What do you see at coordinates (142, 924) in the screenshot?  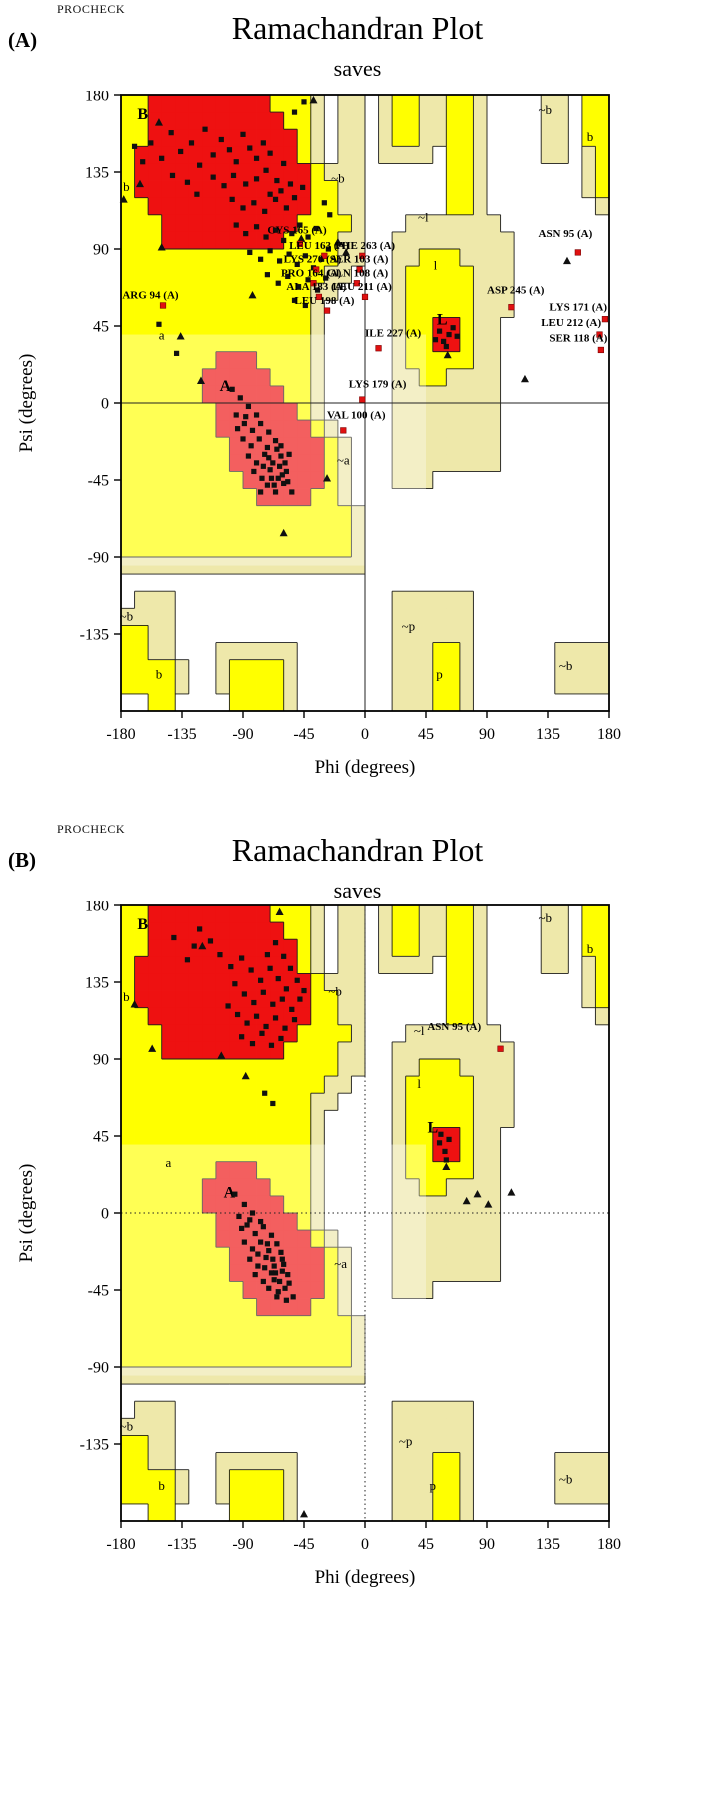 I see `region-label: B` at bounding box center [142, 924].